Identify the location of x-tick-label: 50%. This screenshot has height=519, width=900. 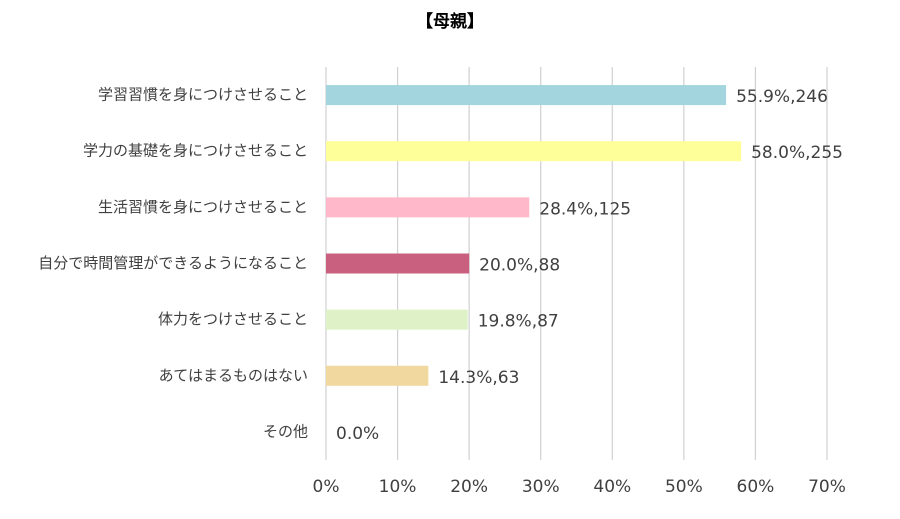
(684, 487).